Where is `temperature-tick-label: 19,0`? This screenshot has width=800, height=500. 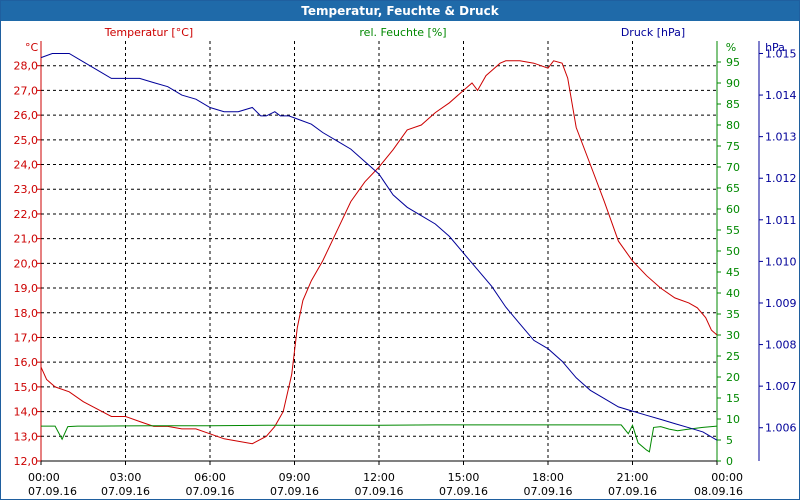
temperature-tick-label: 19,0 is located at coordinates (26, 288).